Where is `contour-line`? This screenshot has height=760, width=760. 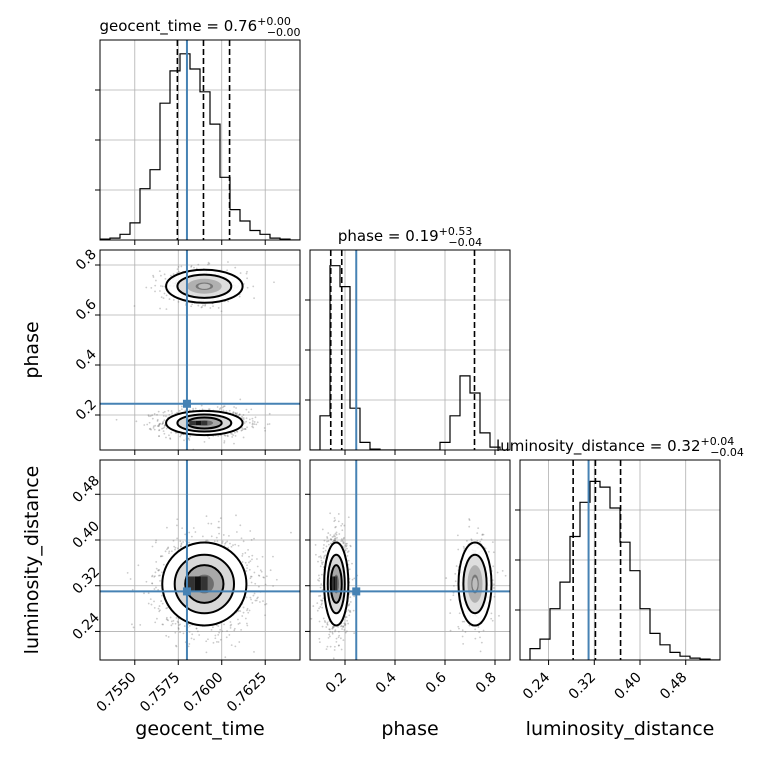 contour-line is located at coordinates (204, 584).